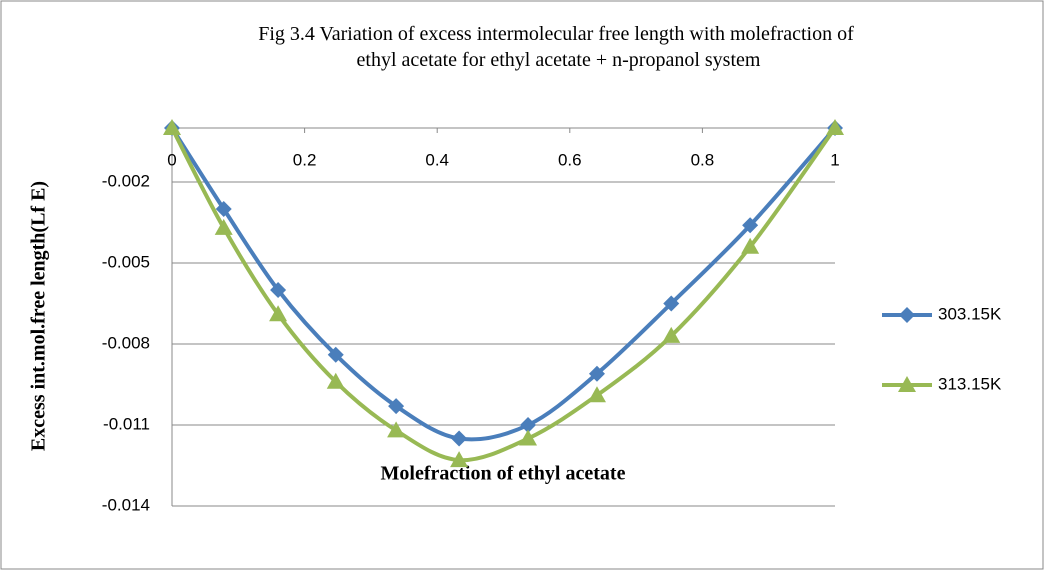  What do you see at coordinates (570, 159) in the screenshot?
I see `x-tick-label: 0.6` at bounding box center [570, 159].